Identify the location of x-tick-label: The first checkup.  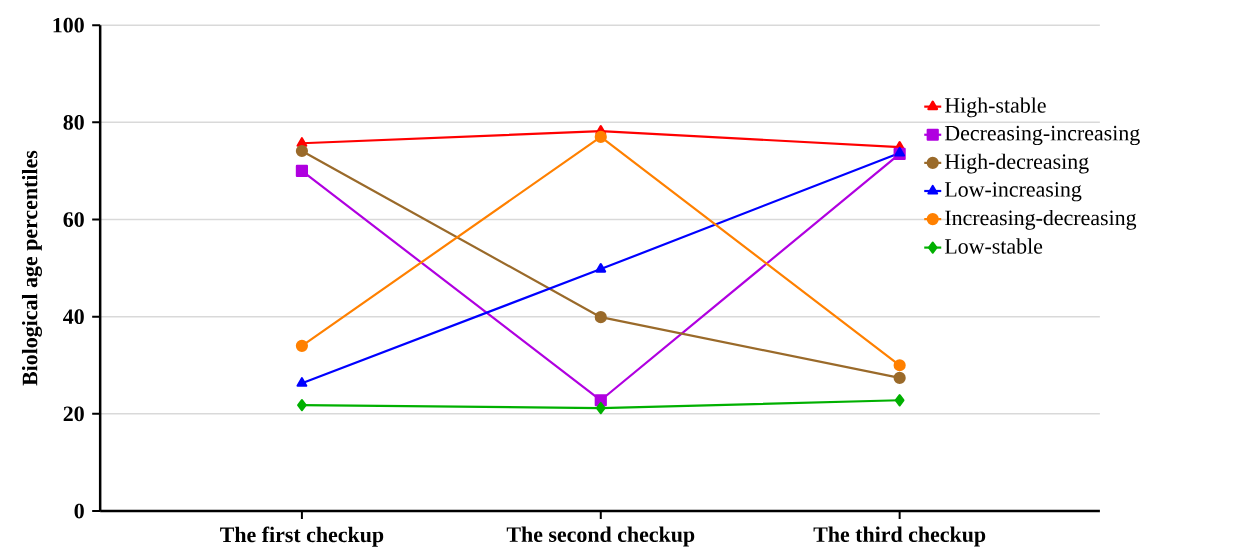
(302, 536).